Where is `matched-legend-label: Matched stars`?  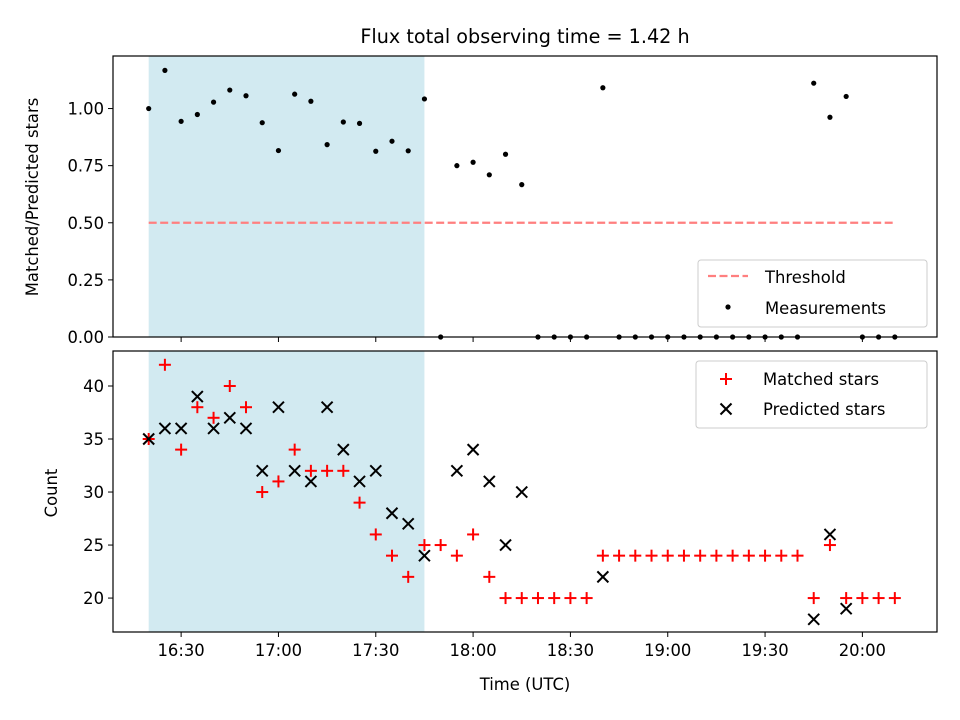 matched-legend-label: Matched stars is located at coordinates (821, 379).